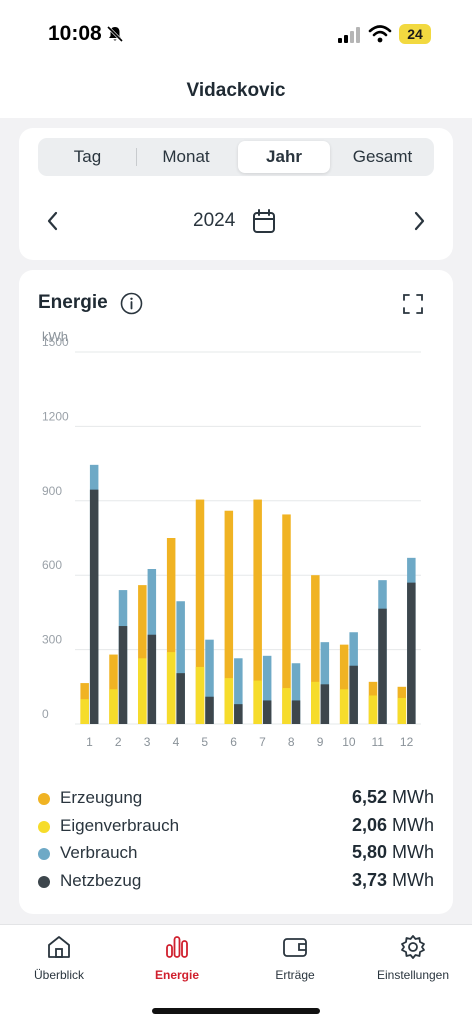  I want to click on x-tick-label: 10, so click(349, 742).